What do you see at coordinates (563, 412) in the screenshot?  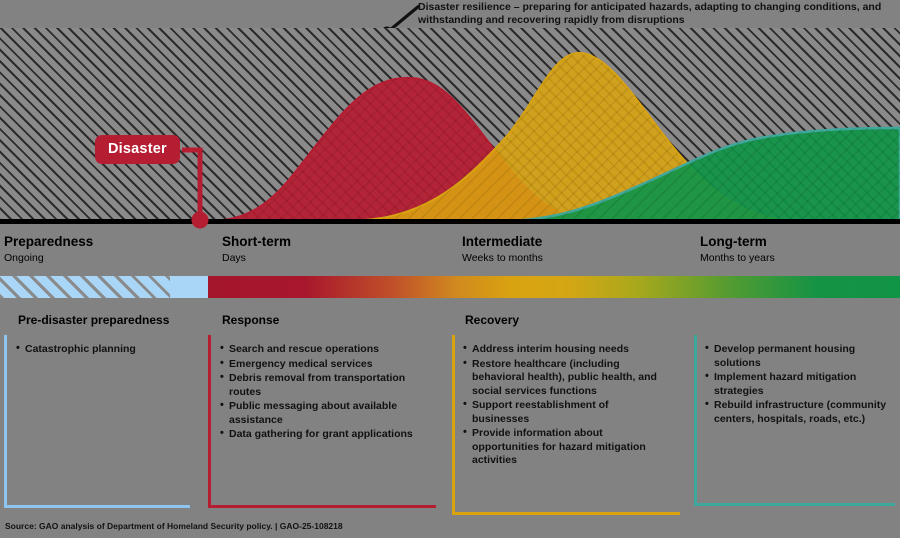 I see `list-item: Support reestablishment of businesses` at bounding box center [563, 412].